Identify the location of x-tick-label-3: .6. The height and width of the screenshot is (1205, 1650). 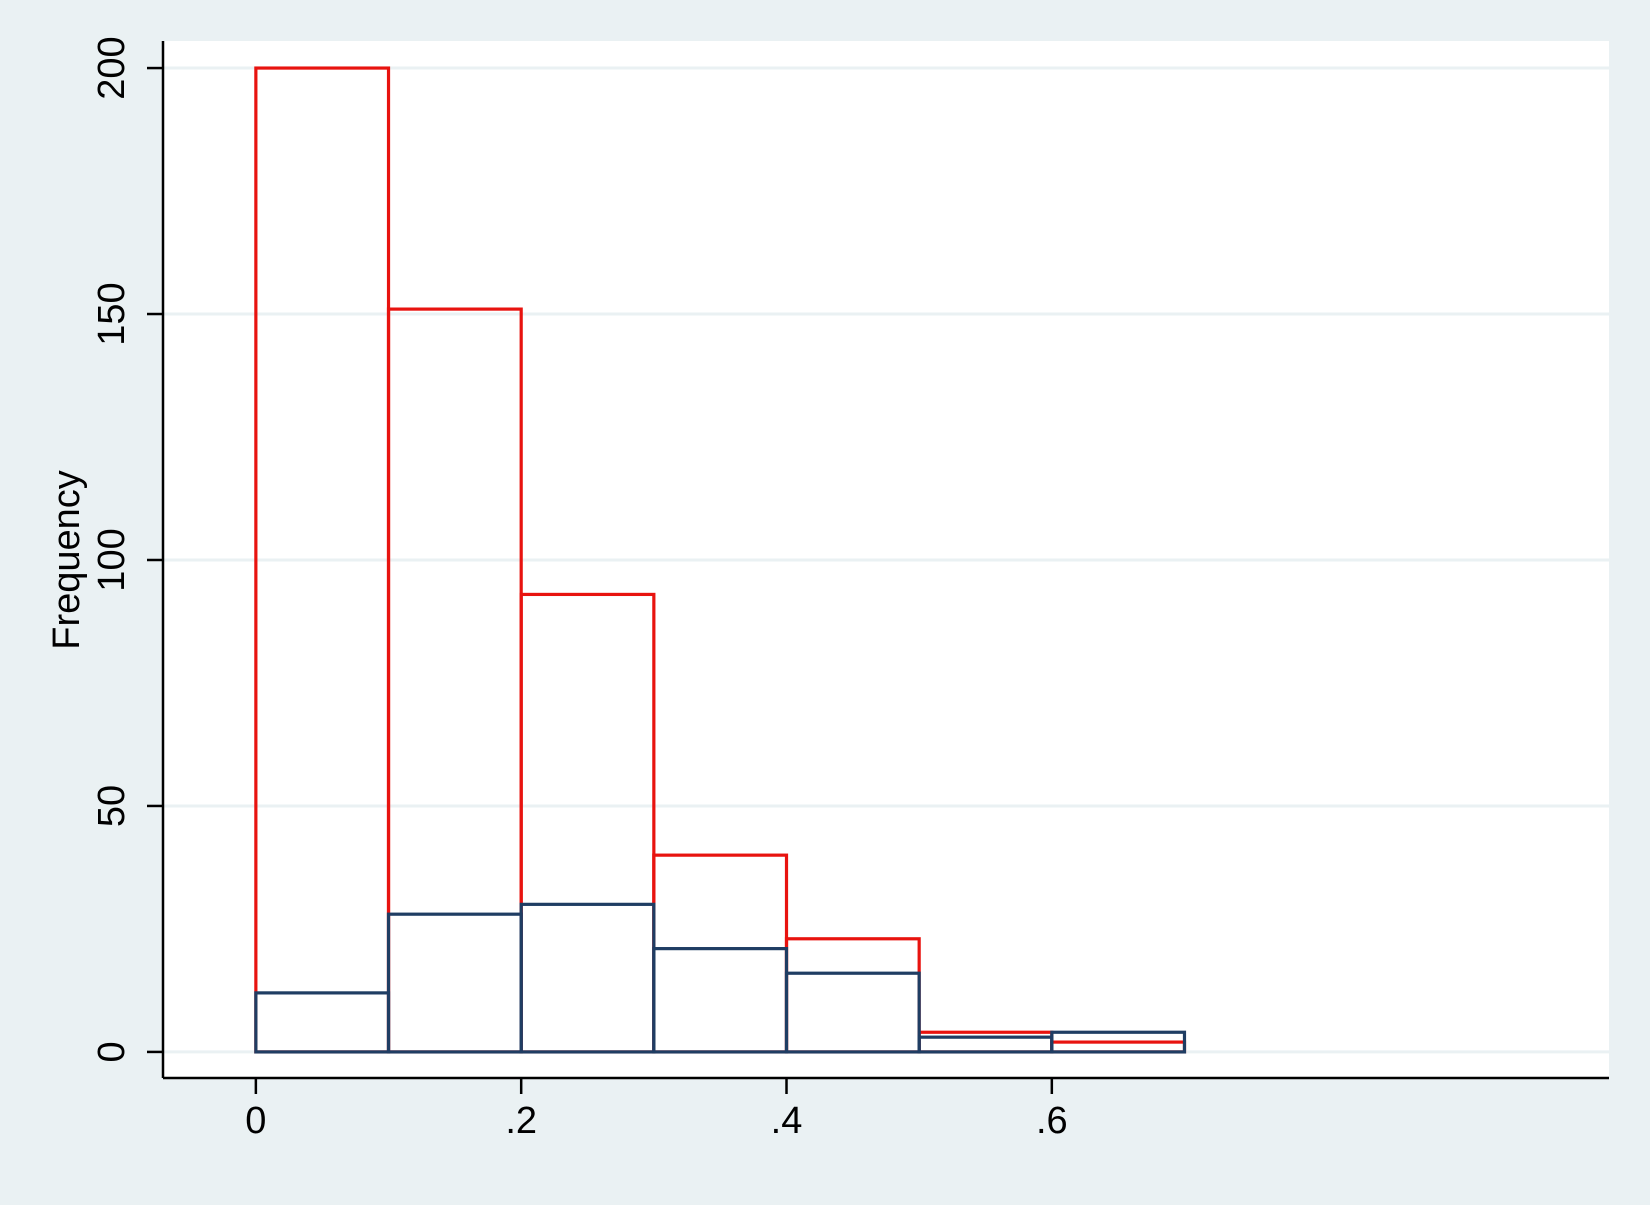
(1052, 1121).